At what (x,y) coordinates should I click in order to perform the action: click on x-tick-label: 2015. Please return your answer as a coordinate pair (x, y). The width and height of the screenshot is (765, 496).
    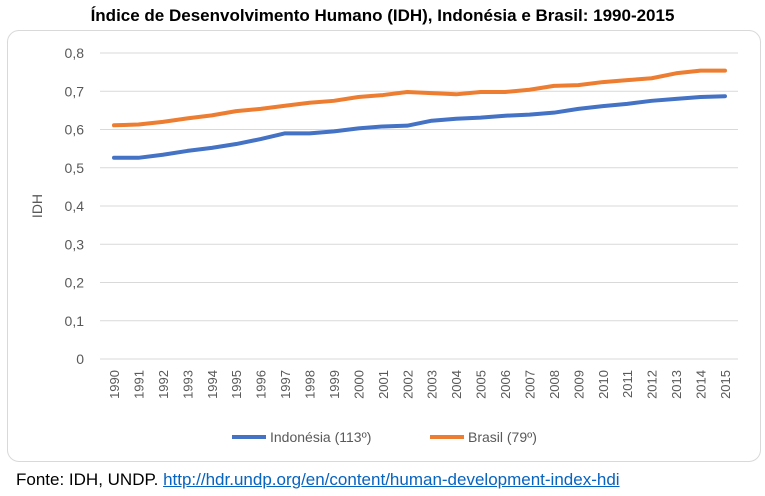
    Looking at the image, I should click on (725, 384).